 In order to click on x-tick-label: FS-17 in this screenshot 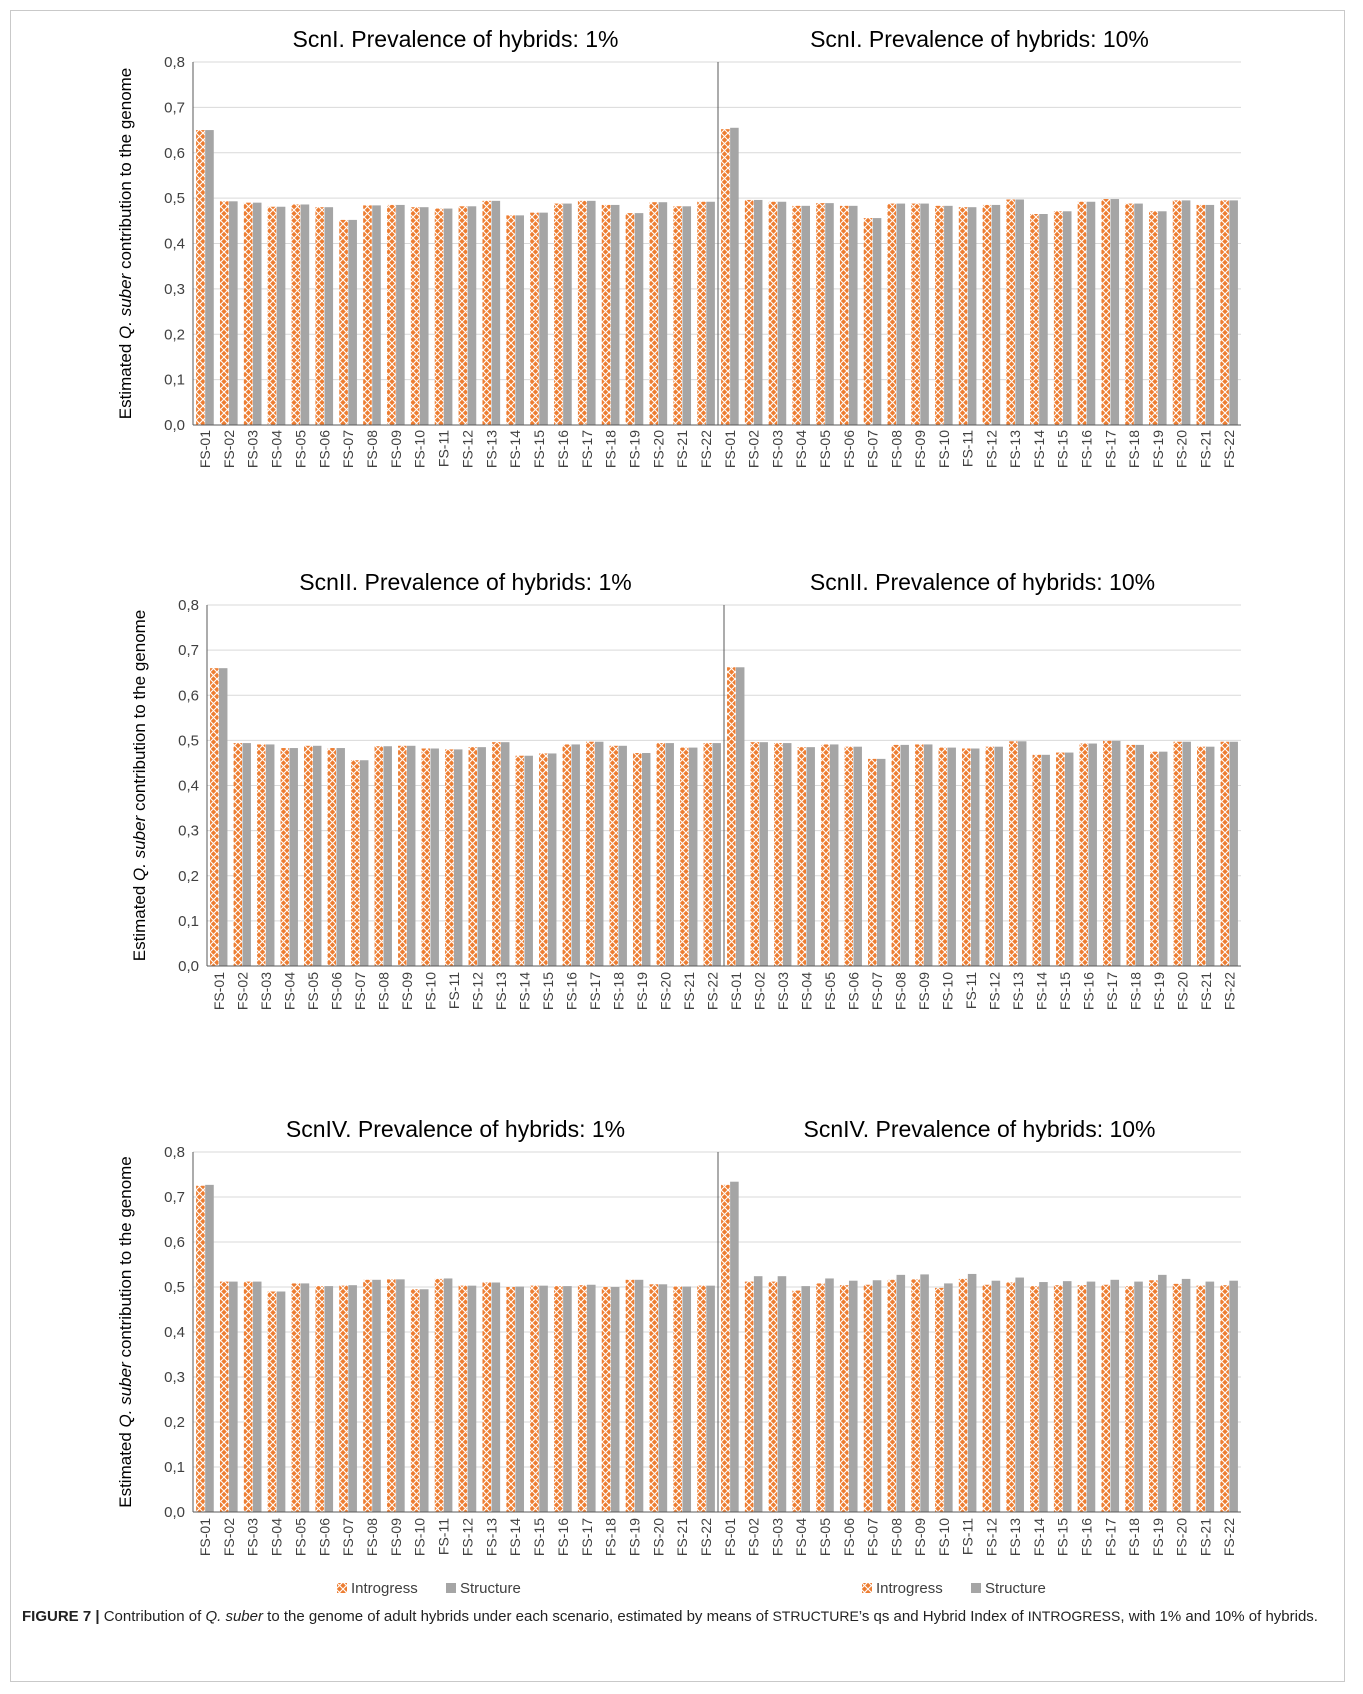, I will do `click(1110, 449)`.